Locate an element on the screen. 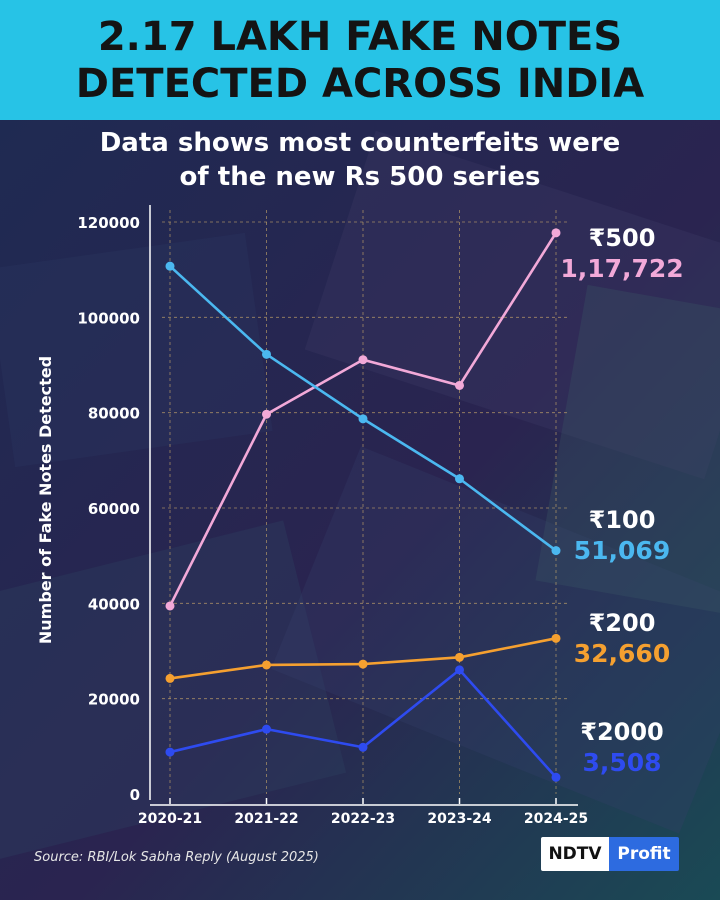 The image size is (720, 900). headline-line-1: 2.17 LAKH FAKE NOTES is located at coordinates (360, 37).